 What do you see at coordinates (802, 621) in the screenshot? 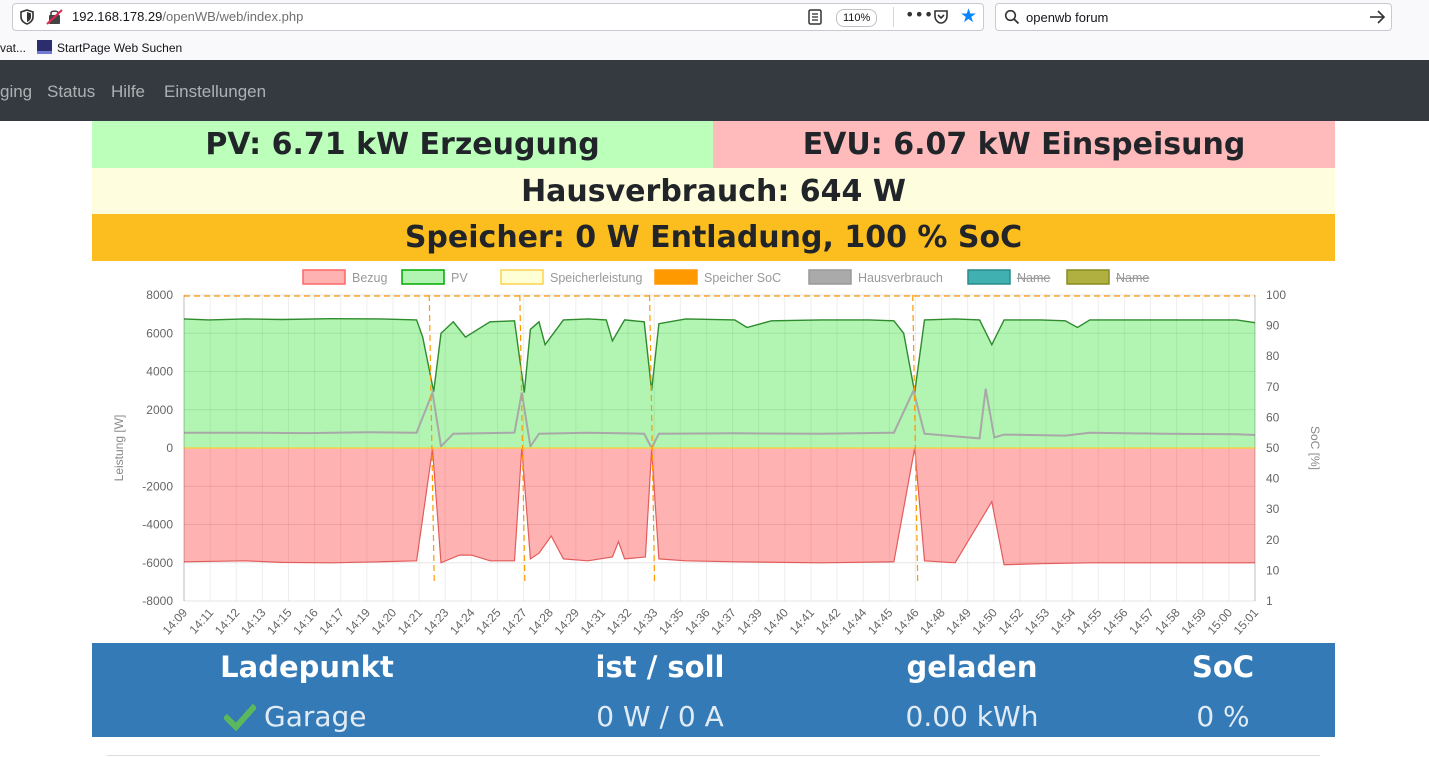
I see `x-tick-label: 14:41` at bounding box center [802, 621].